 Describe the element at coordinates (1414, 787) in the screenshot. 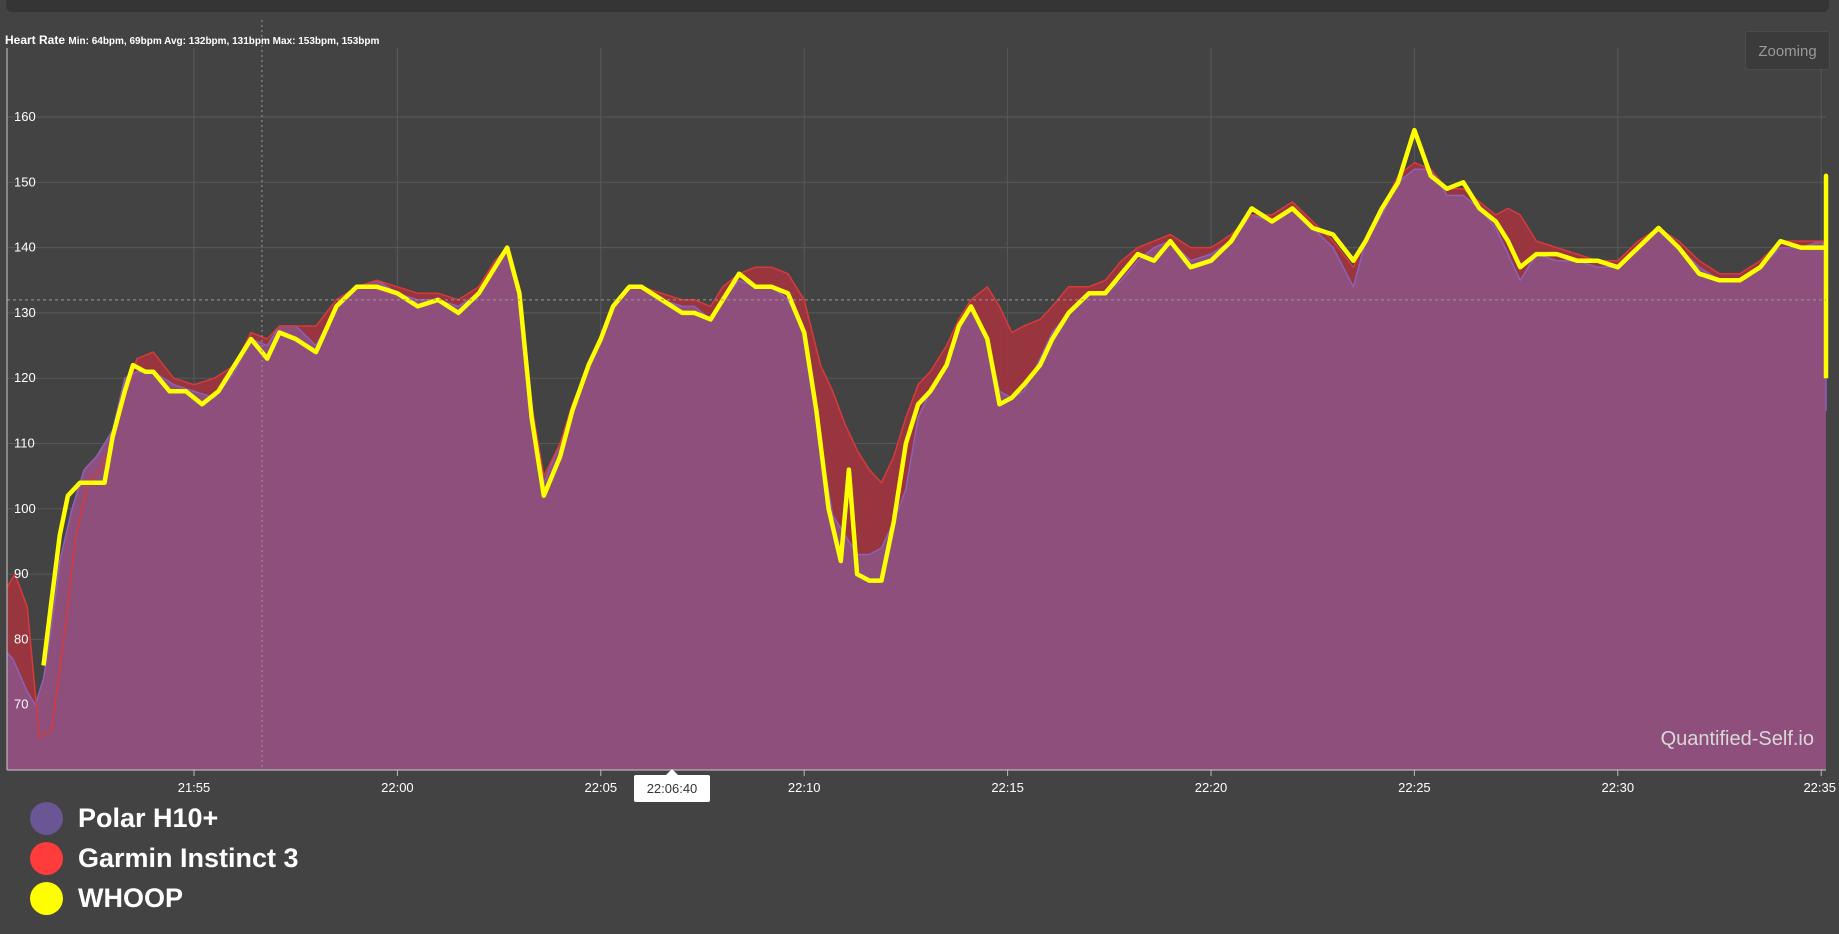

I see `x-tick-label: 22:25` at that location.